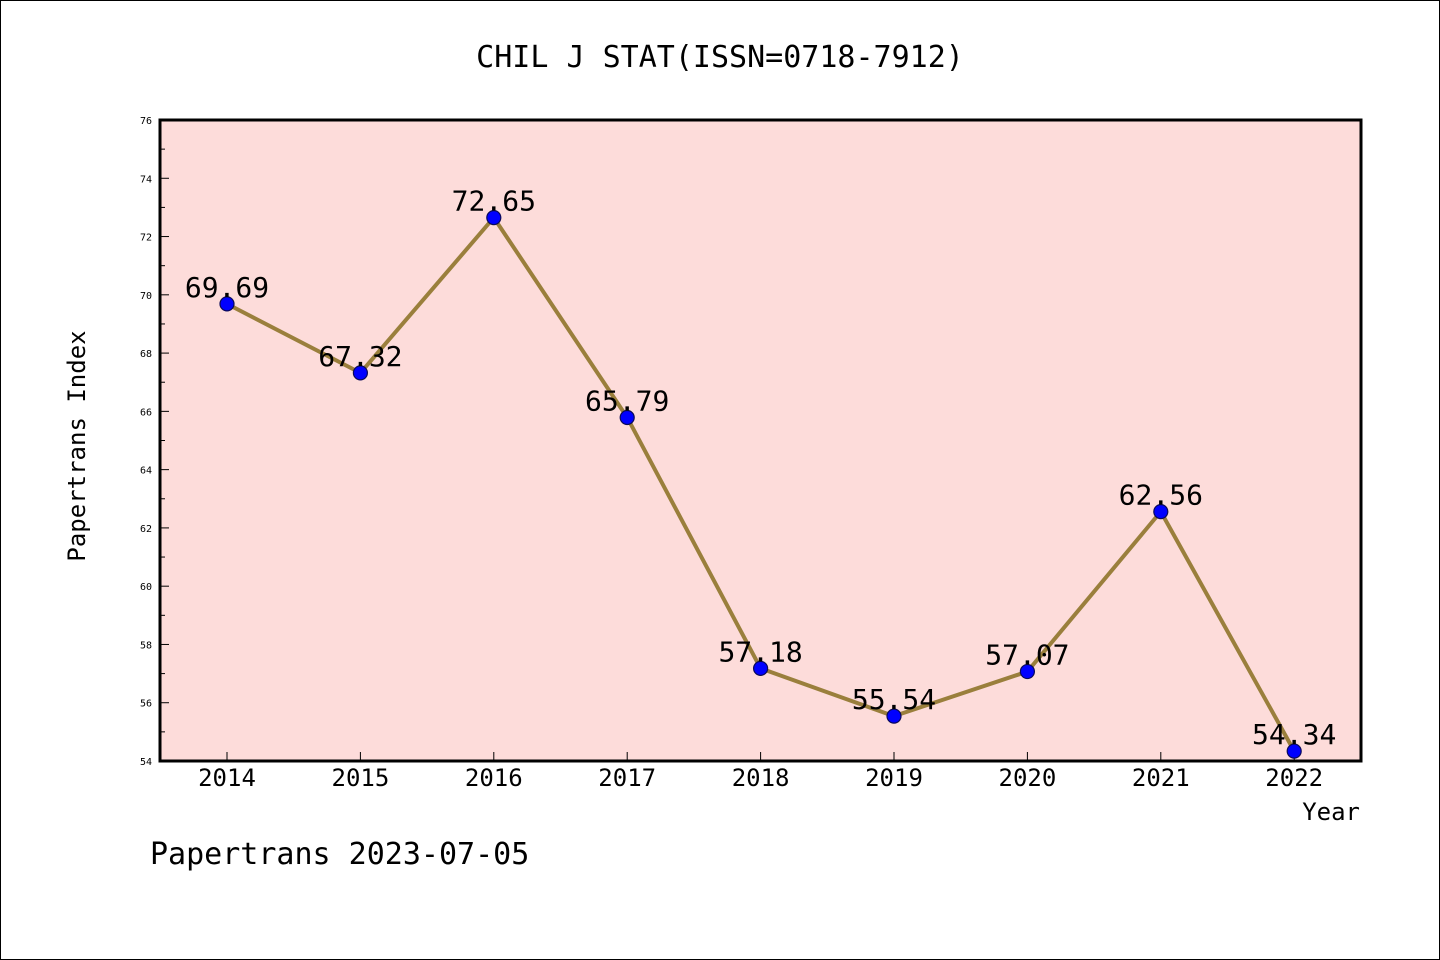 This screenshot has width=1440, height=960. Describe the element at coordinates (1161, 495) in the screenshot. I see `data-label: 62.56` at that location.